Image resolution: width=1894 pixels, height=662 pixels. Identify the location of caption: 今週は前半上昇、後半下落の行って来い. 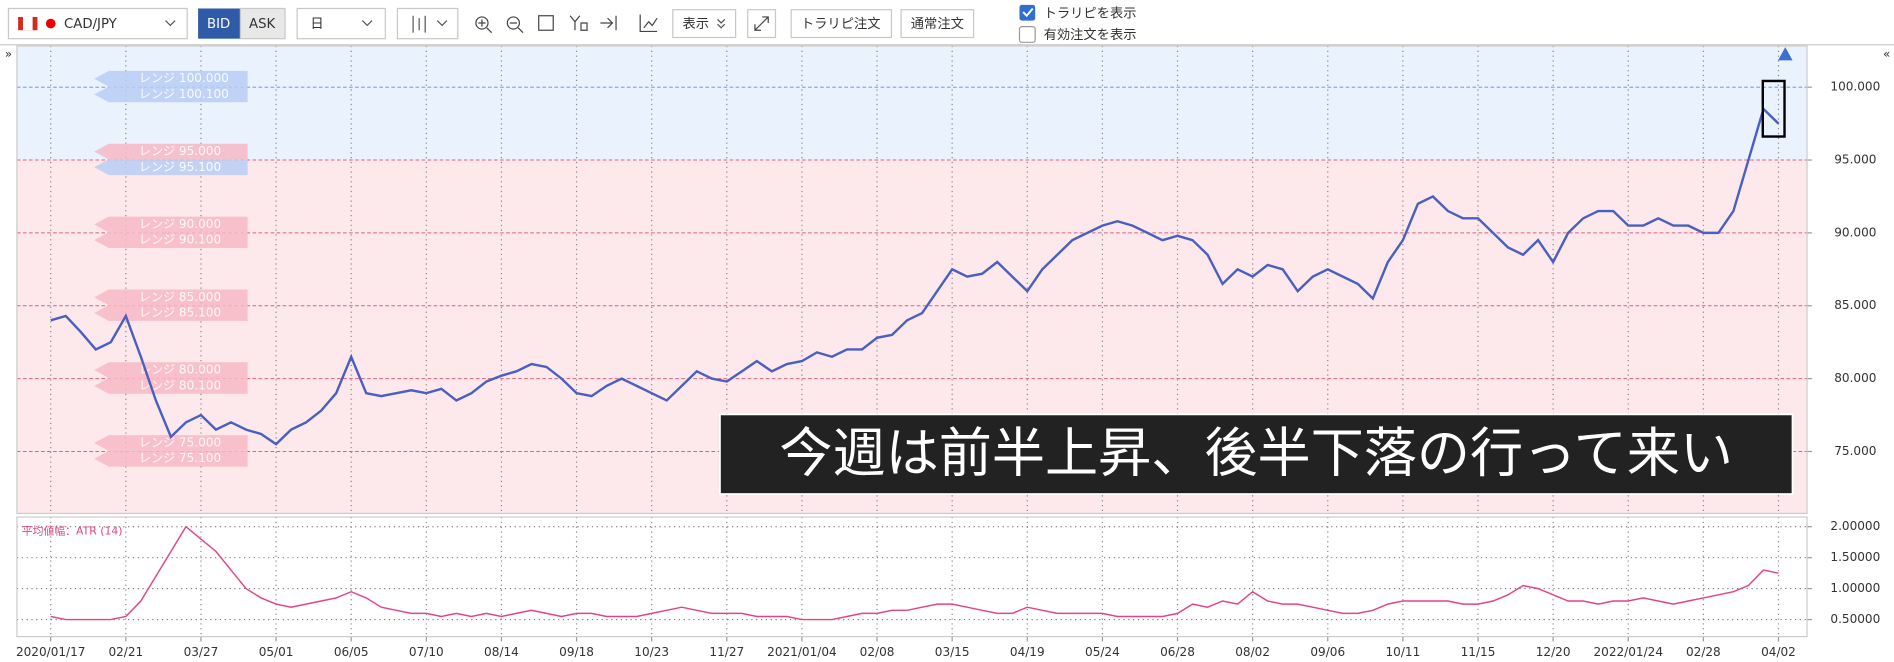
(1256, 453).